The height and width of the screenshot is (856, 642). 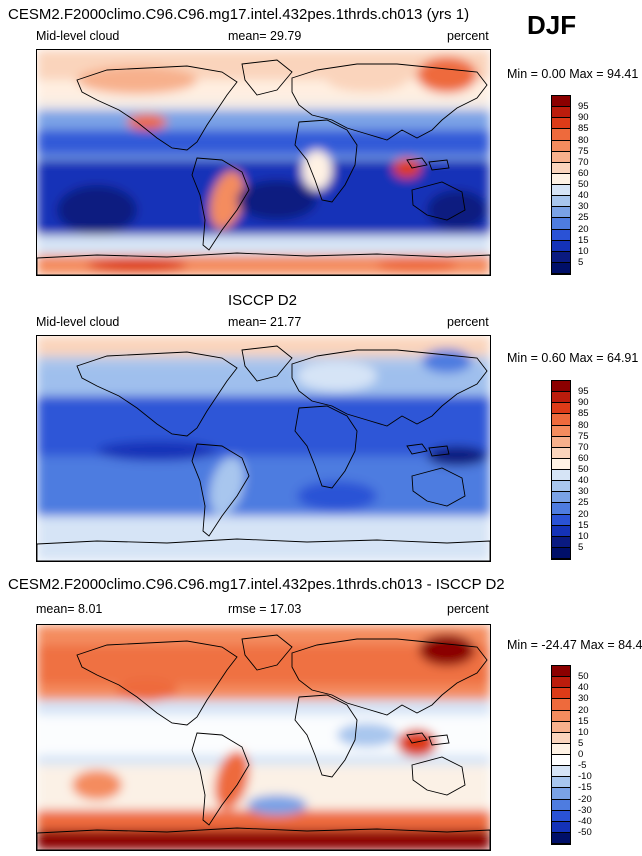 What do you see at coordinates (585, 777) in the screenshot?
I see `colorbar-tick-label: -10` at bounding box center [585, 777].